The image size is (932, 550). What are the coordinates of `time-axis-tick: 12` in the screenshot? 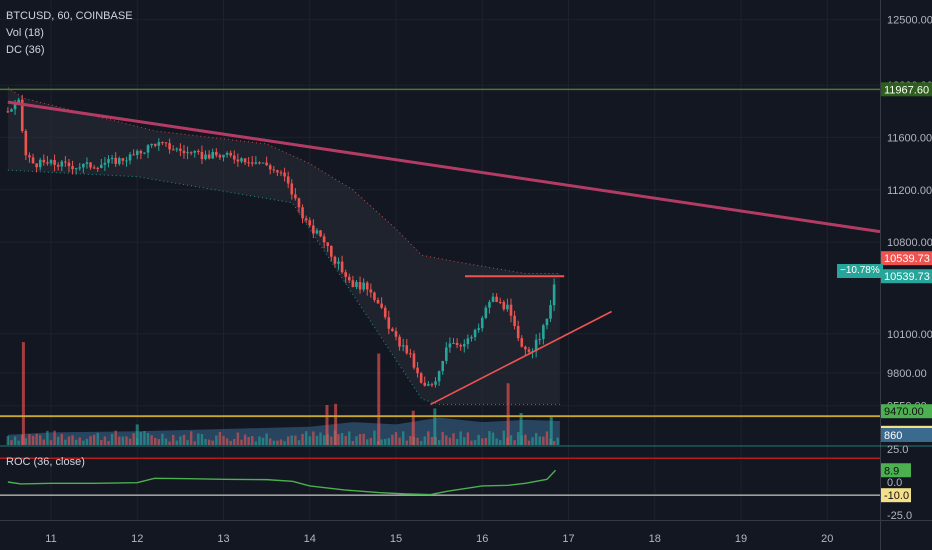 It's located at (137, 539).